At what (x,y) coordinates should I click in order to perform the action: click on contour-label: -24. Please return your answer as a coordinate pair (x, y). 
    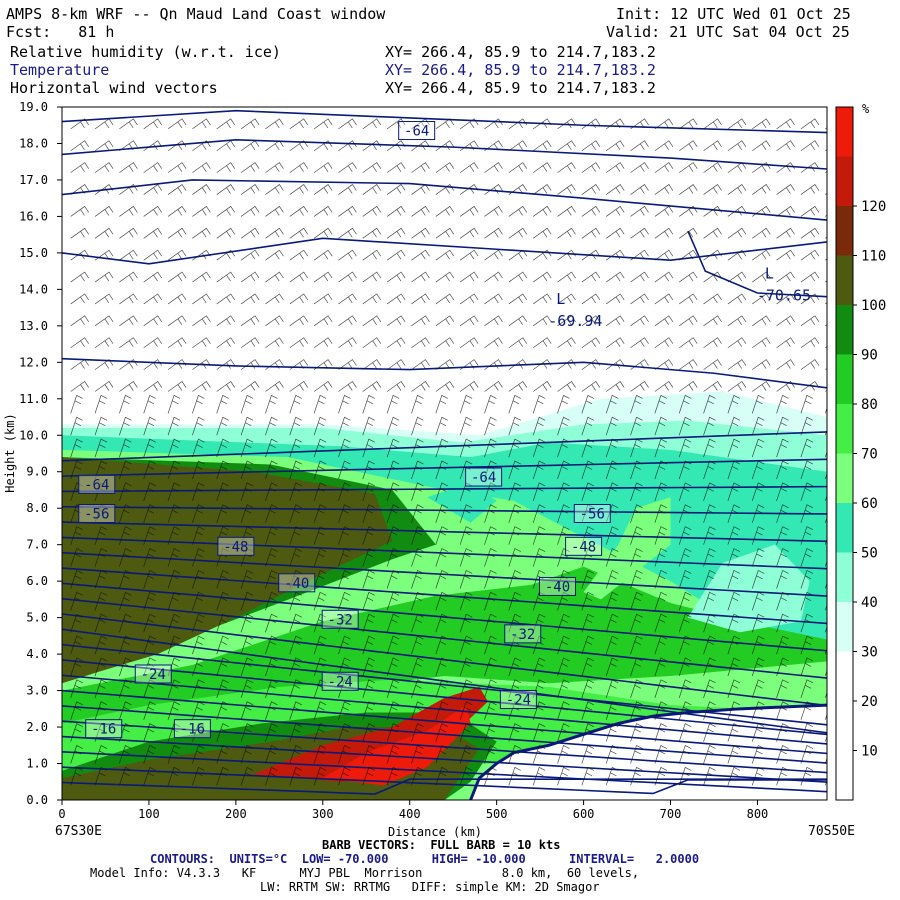
    Looking at the image, I should click on (340, 682).